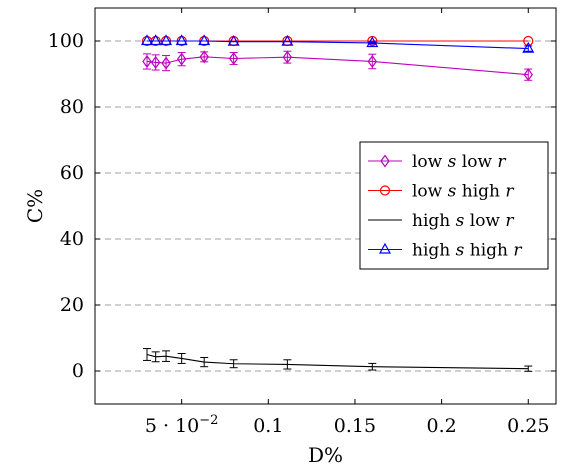 Image resolution: width=571 pixels, height=472 pixels. I want to click on y-tick-label: 40, so click(72, 239).